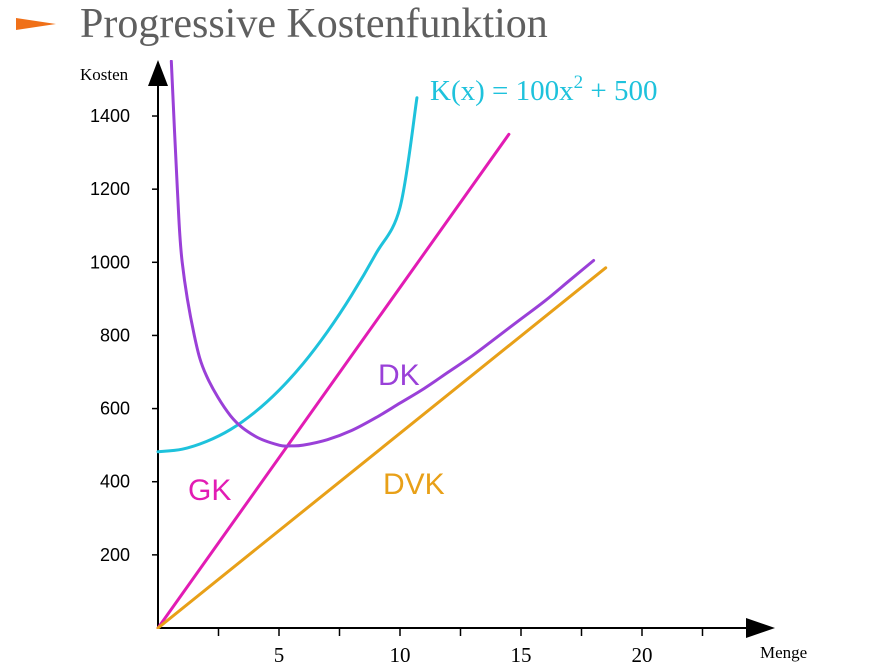 The height and width of the screenshot is (668, 890). What do you see at coordinates (104, 74) in the screenshot?
I see `y-axis-title: Kosten` at bounding box center [104, 74].